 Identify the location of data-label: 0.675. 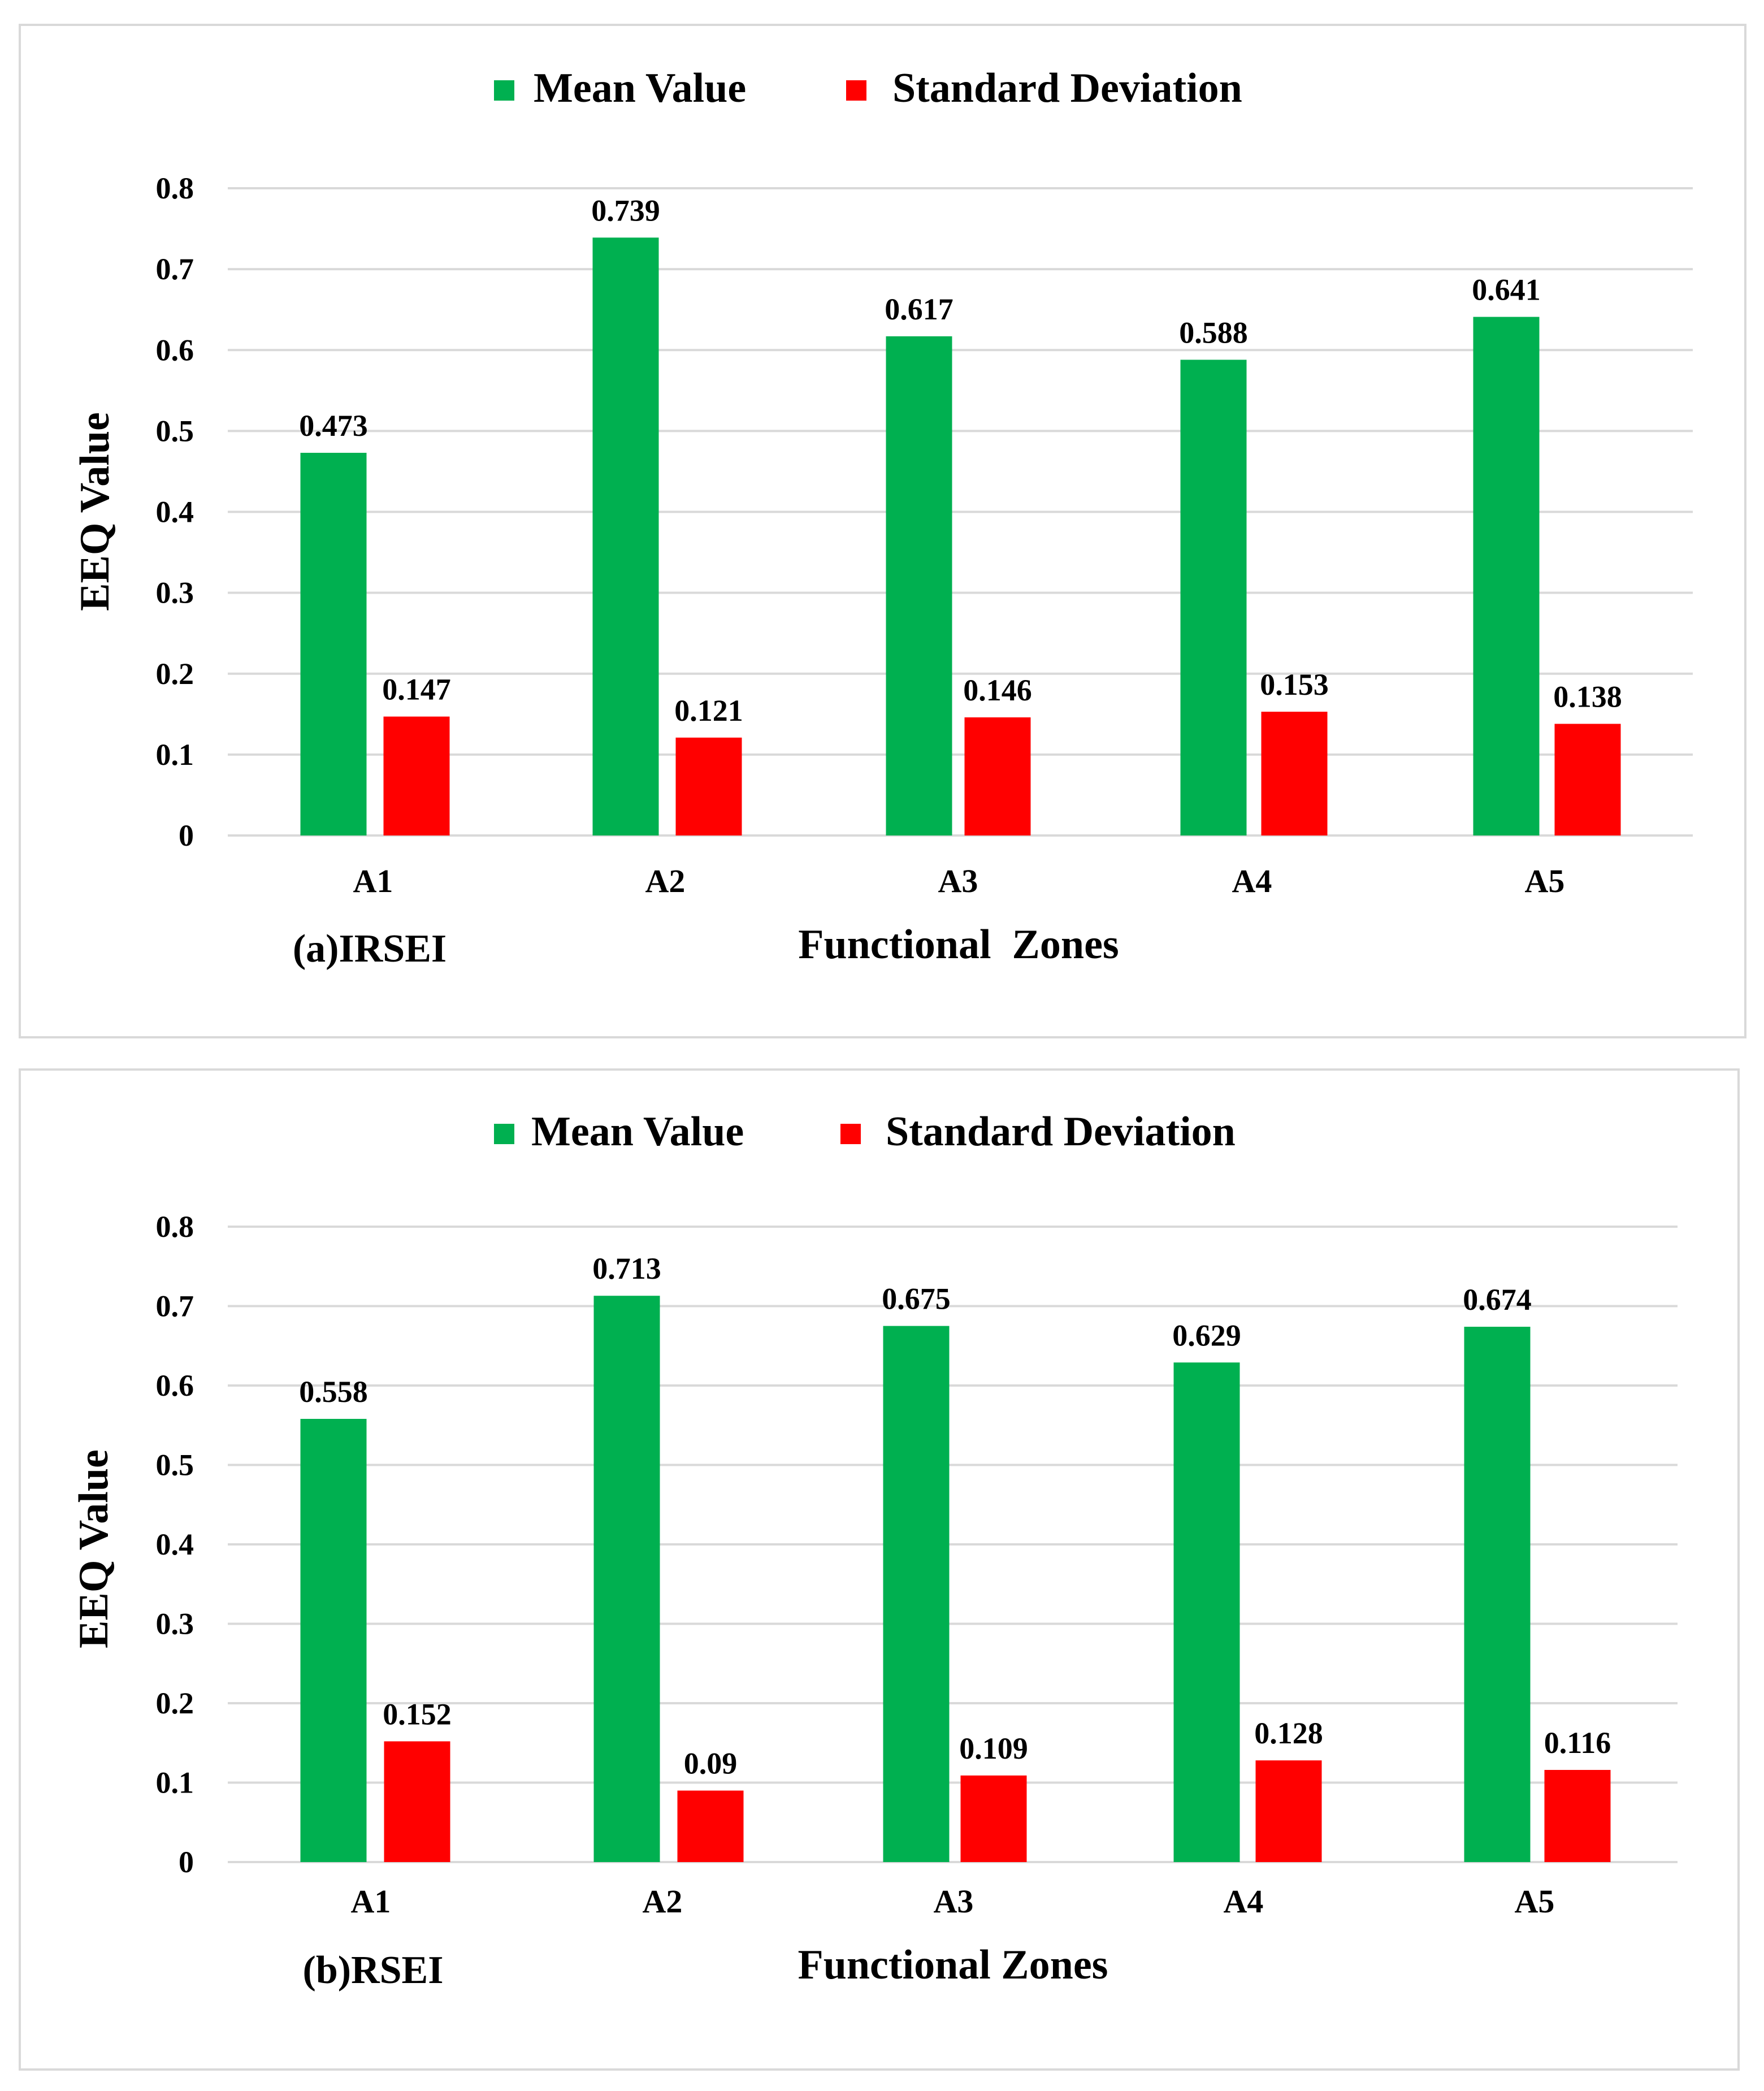
(916, 1299).